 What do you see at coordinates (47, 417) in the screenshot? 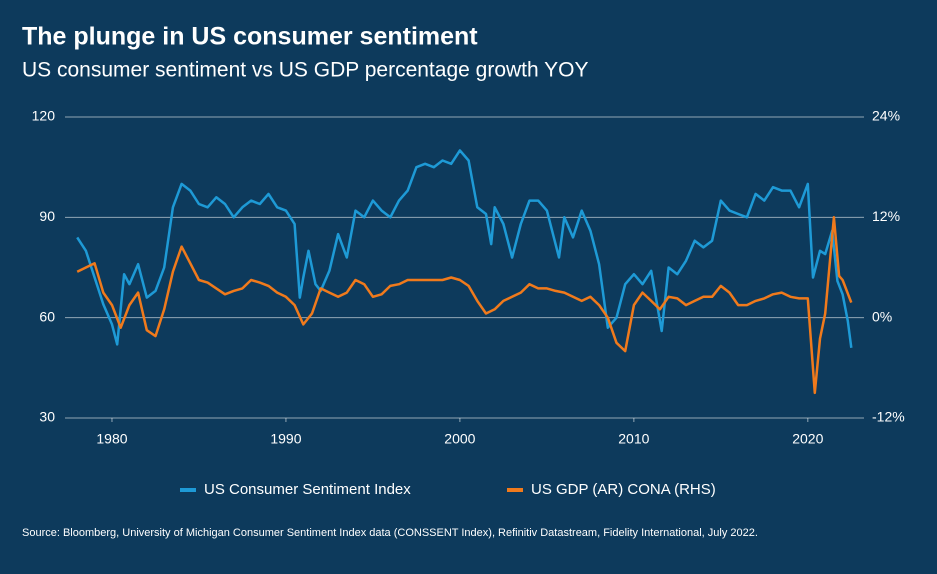
I see `y-tick-label: 30` at bounding box center [47, 417].